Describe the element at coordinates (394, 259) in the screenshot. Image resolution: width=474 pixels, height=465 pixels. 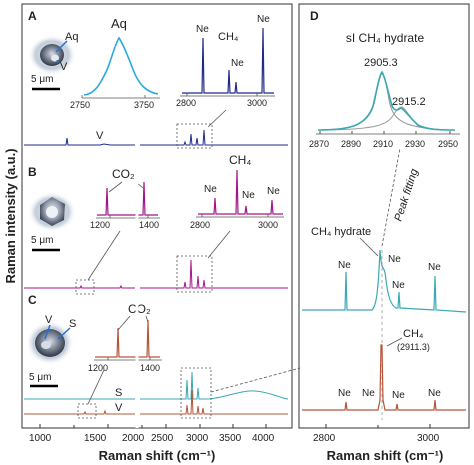
I see `panel-d-ne-top-2: Ne` at that location.